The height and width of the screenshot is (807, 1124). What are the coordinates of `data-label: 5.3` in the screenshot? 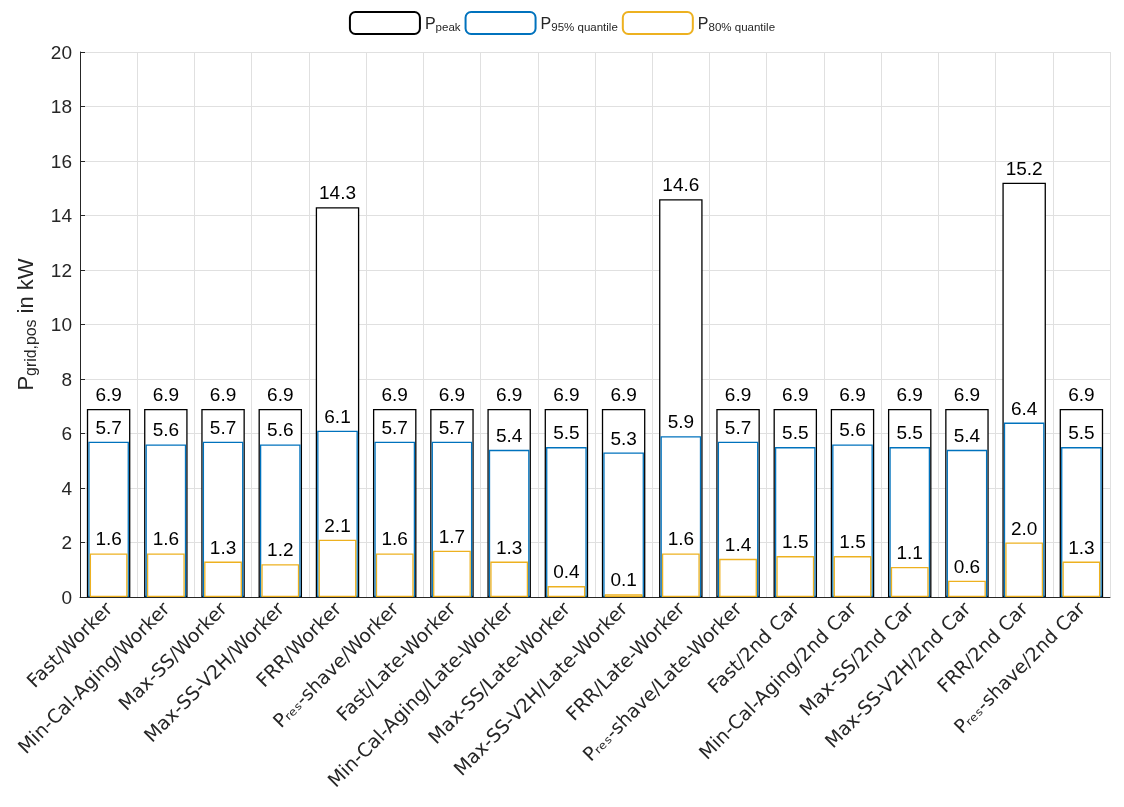 It's located at (623, 438).